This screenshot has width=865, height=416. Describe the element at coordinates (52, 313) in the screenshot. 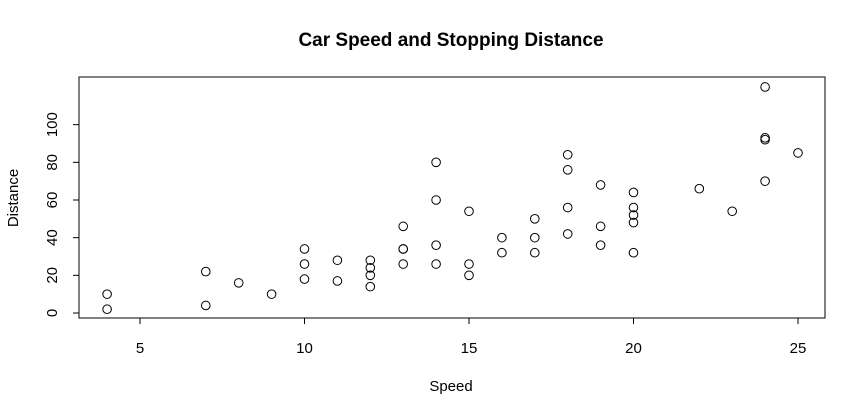

I see `y-tick-label: 0` at that location.